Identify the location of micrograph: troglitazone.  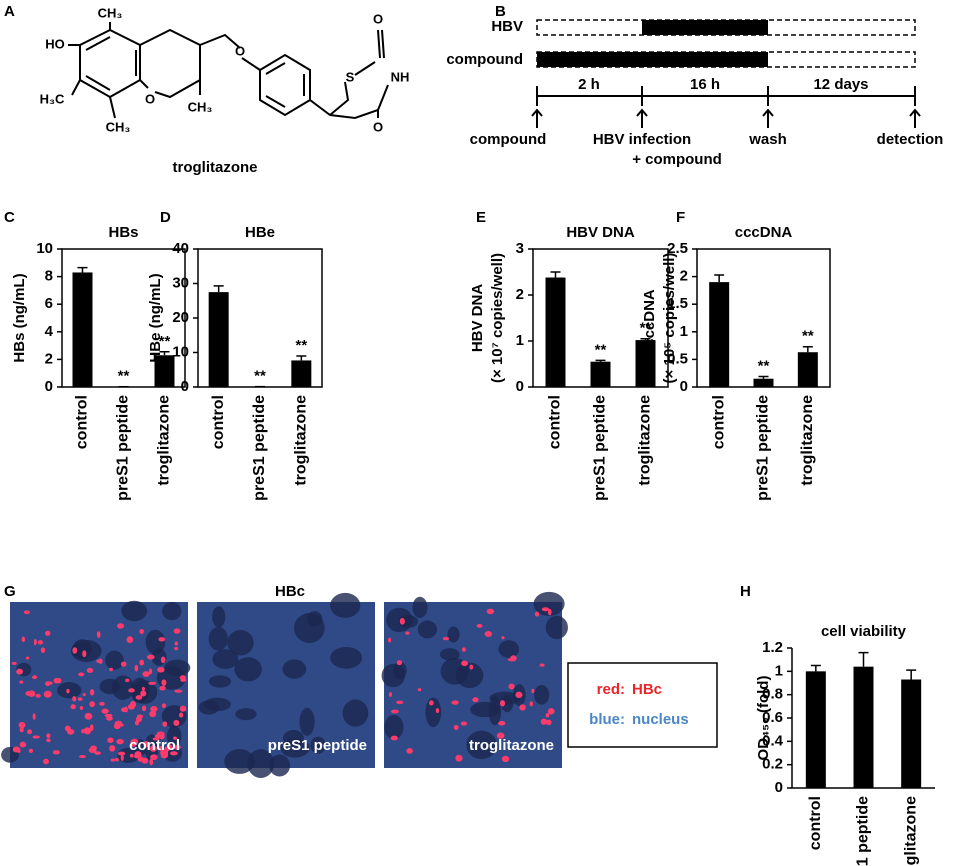
(474, 679).